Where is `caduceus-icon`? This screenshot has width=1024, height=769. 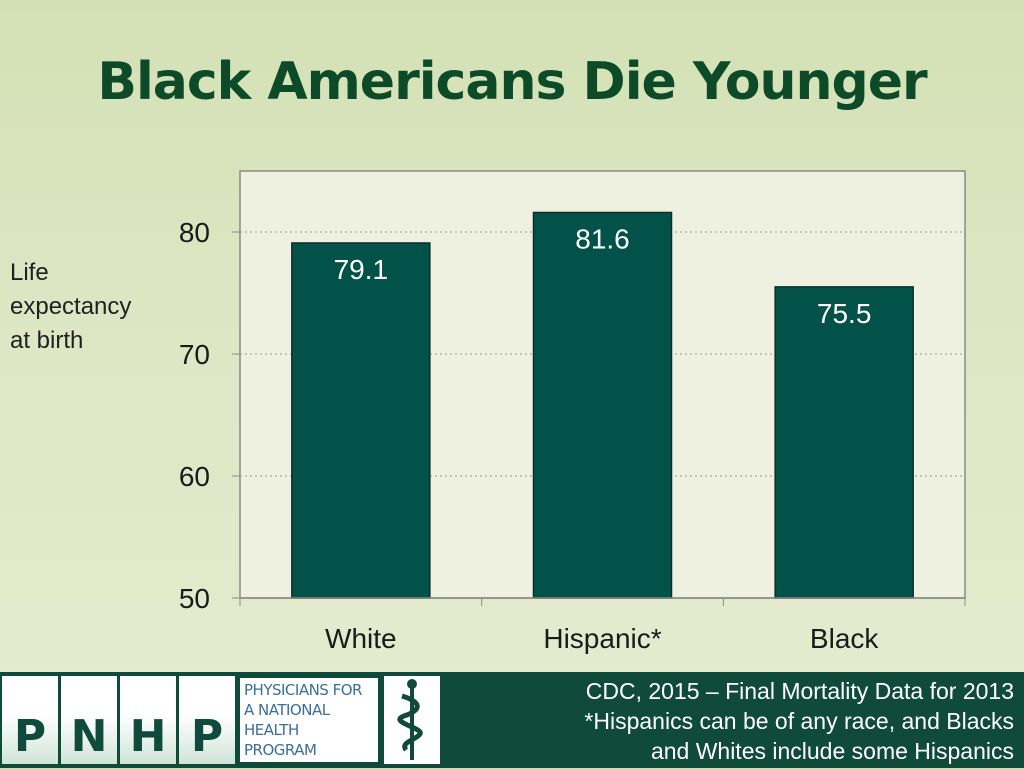 caduceus-icon is located at coordinates (412, 720).